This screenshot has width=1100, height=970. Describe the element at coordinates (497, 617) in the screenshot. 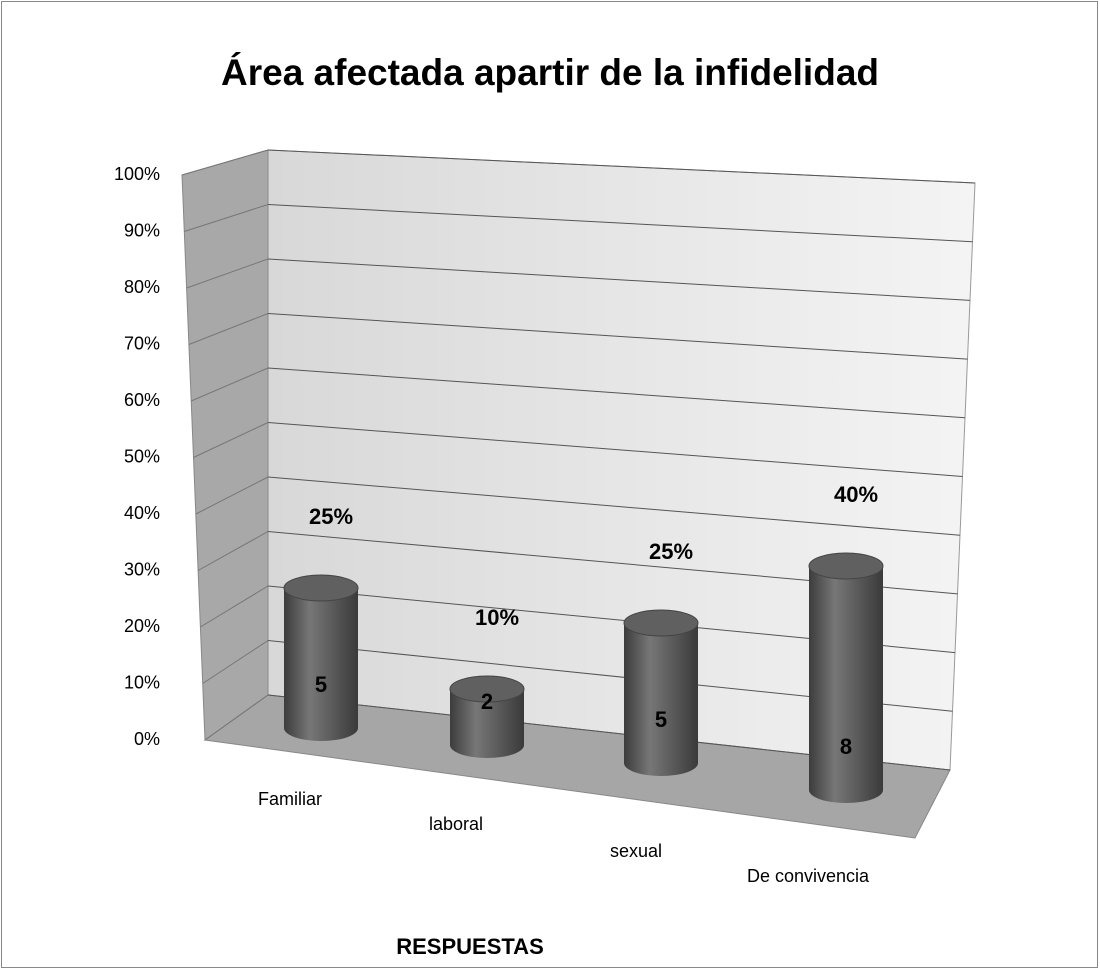

I see `value-label: 10%` at that location.